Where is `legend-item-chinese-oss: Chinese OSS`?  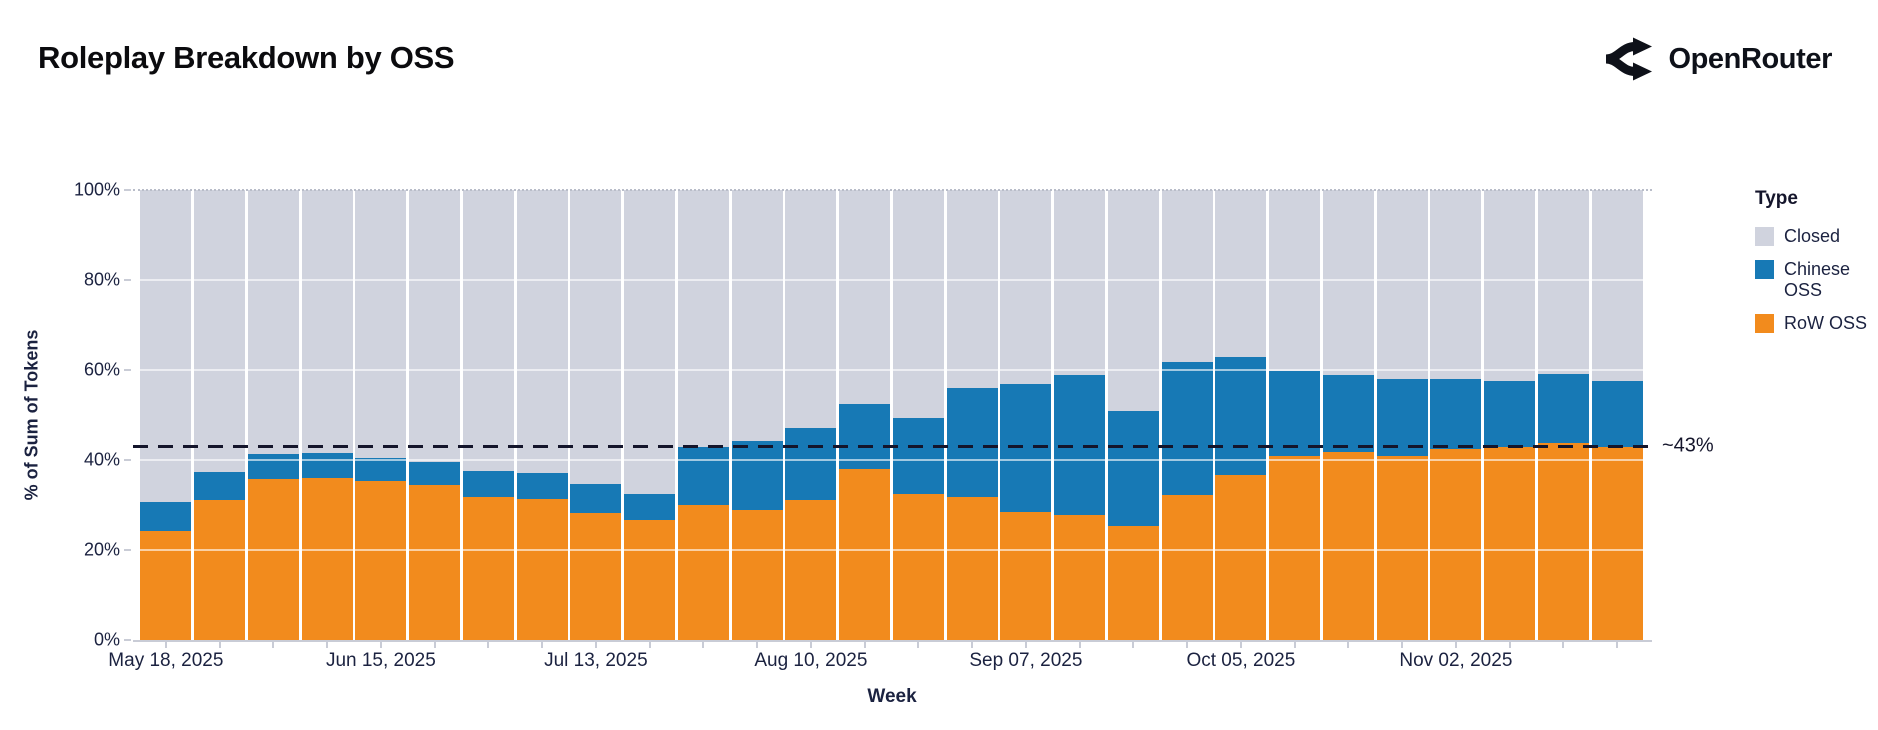 legend-item-chinese-oss: Chinese OSS is located at coordinates (1812, 280).